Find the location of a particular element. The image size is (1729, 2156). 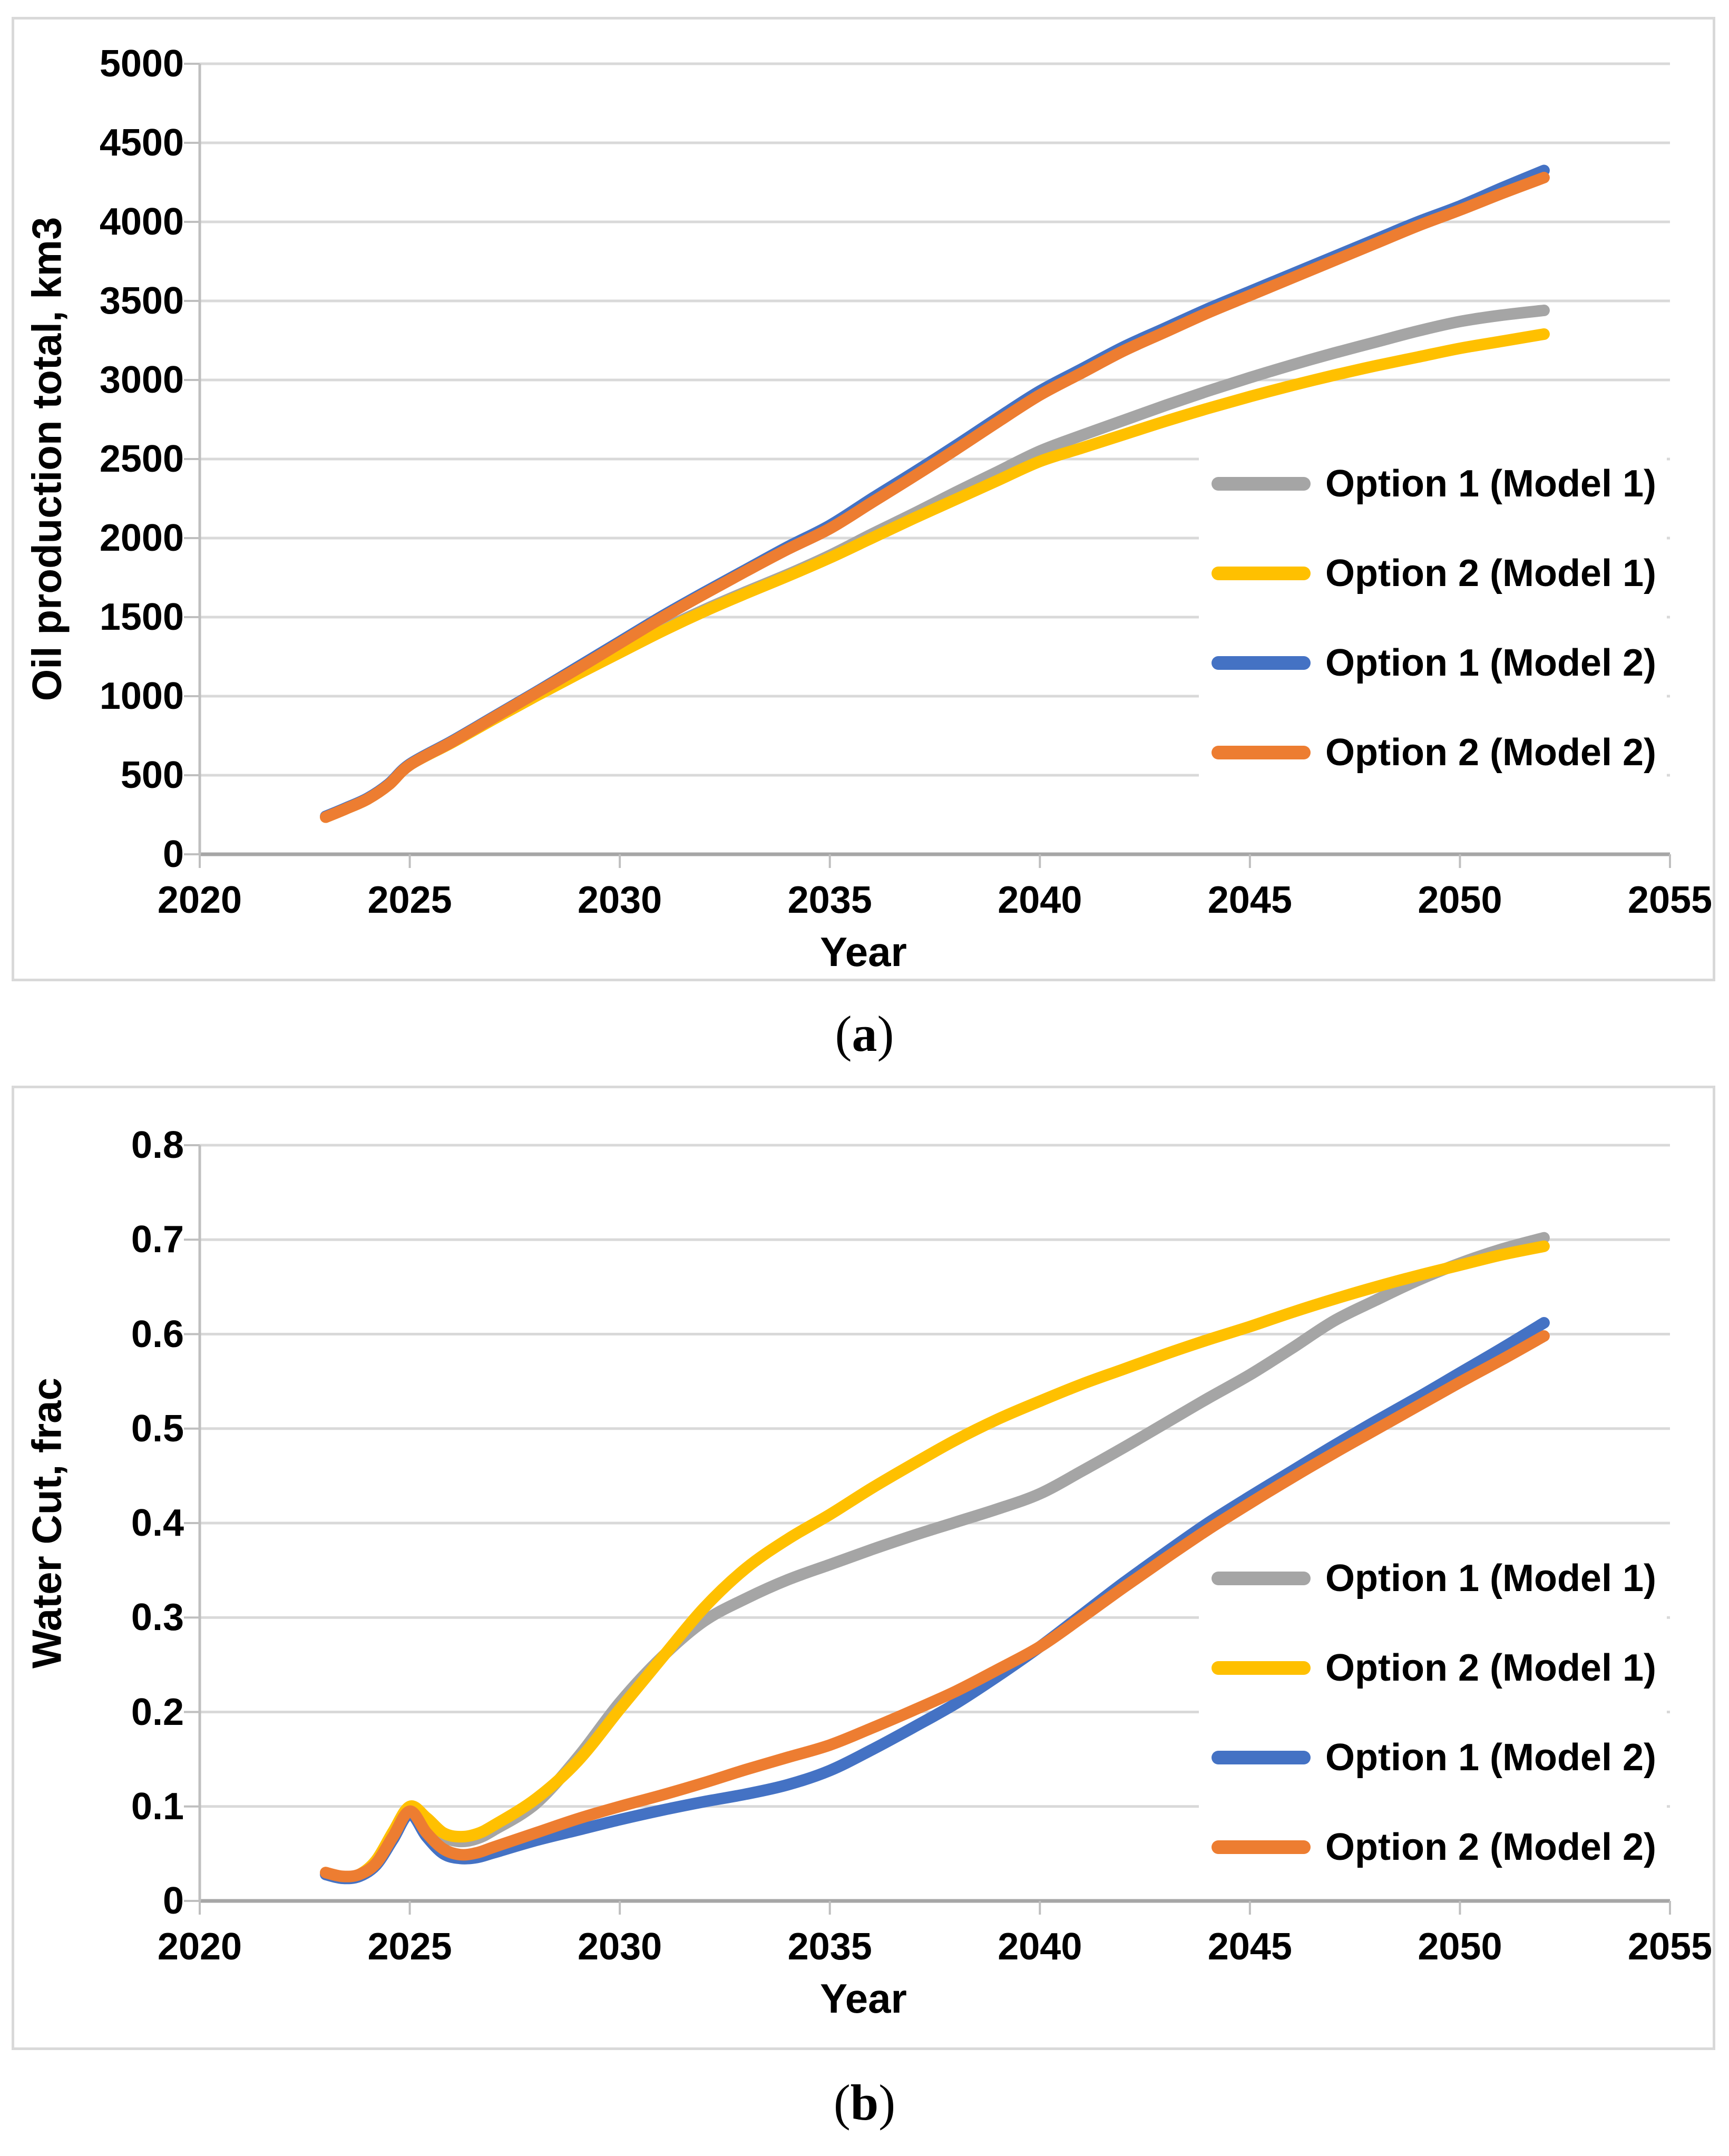

y-tick-label: 2500 is located at coordinates (142, 459).